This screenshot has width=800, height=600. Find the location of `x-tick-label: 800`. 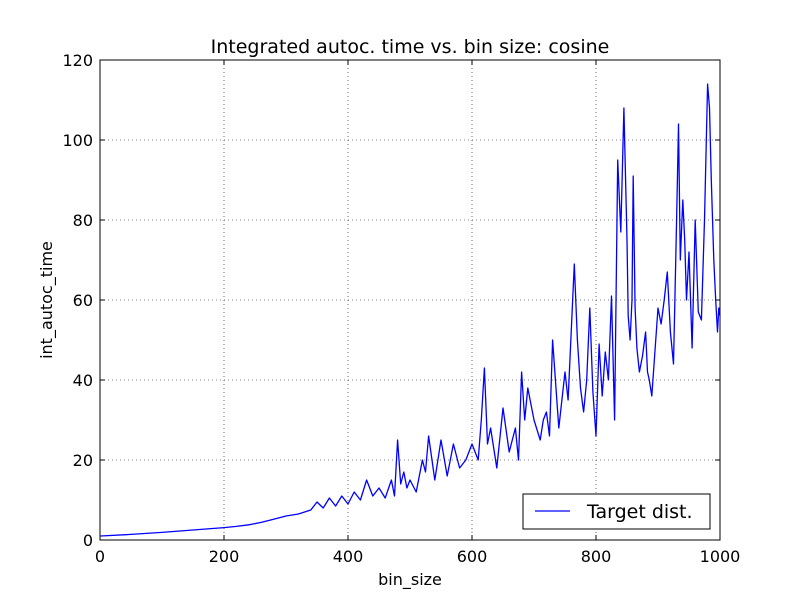

x-tick-label: 800 is located at coordinates (596, 556).